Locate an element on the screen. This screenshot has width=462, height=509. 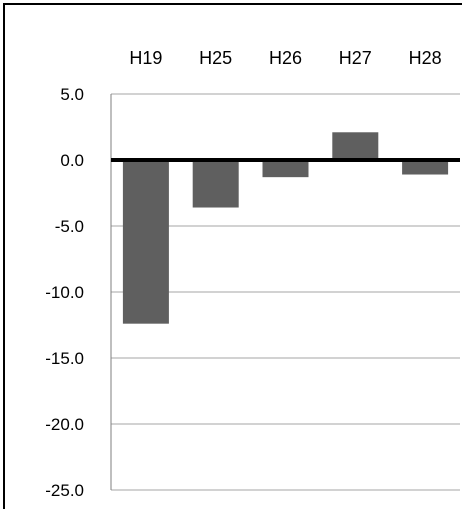
y-tick-label: -15.0 is located at coordinates (64, 358).